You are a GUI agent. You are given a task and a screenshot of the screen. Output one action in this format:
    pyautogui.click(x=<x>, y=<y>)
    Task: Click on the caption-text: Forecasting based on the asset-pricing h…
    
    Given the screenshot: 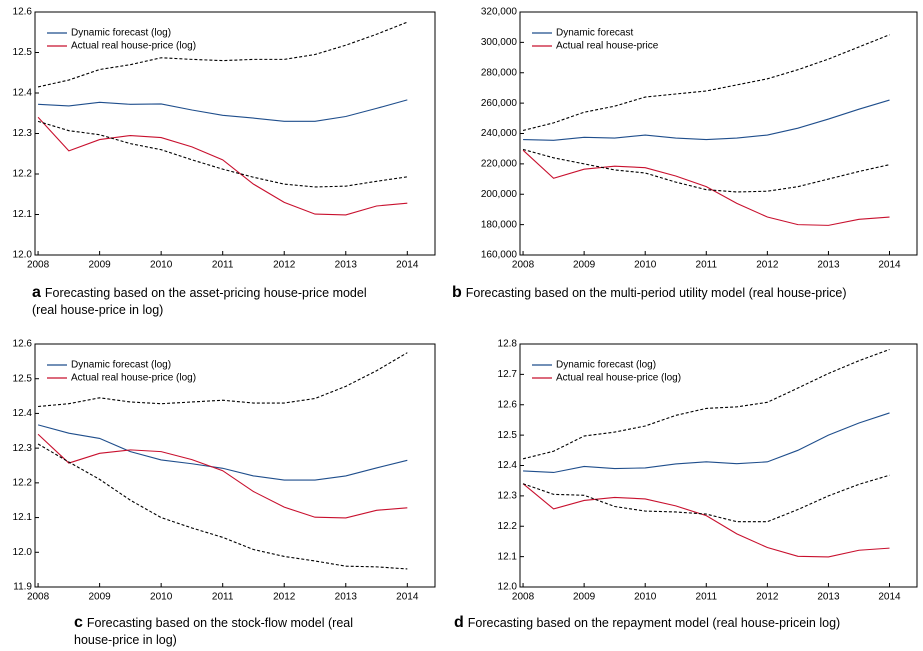 What is the action you would take?
    pyautogui.click(x=199, y=301)
    